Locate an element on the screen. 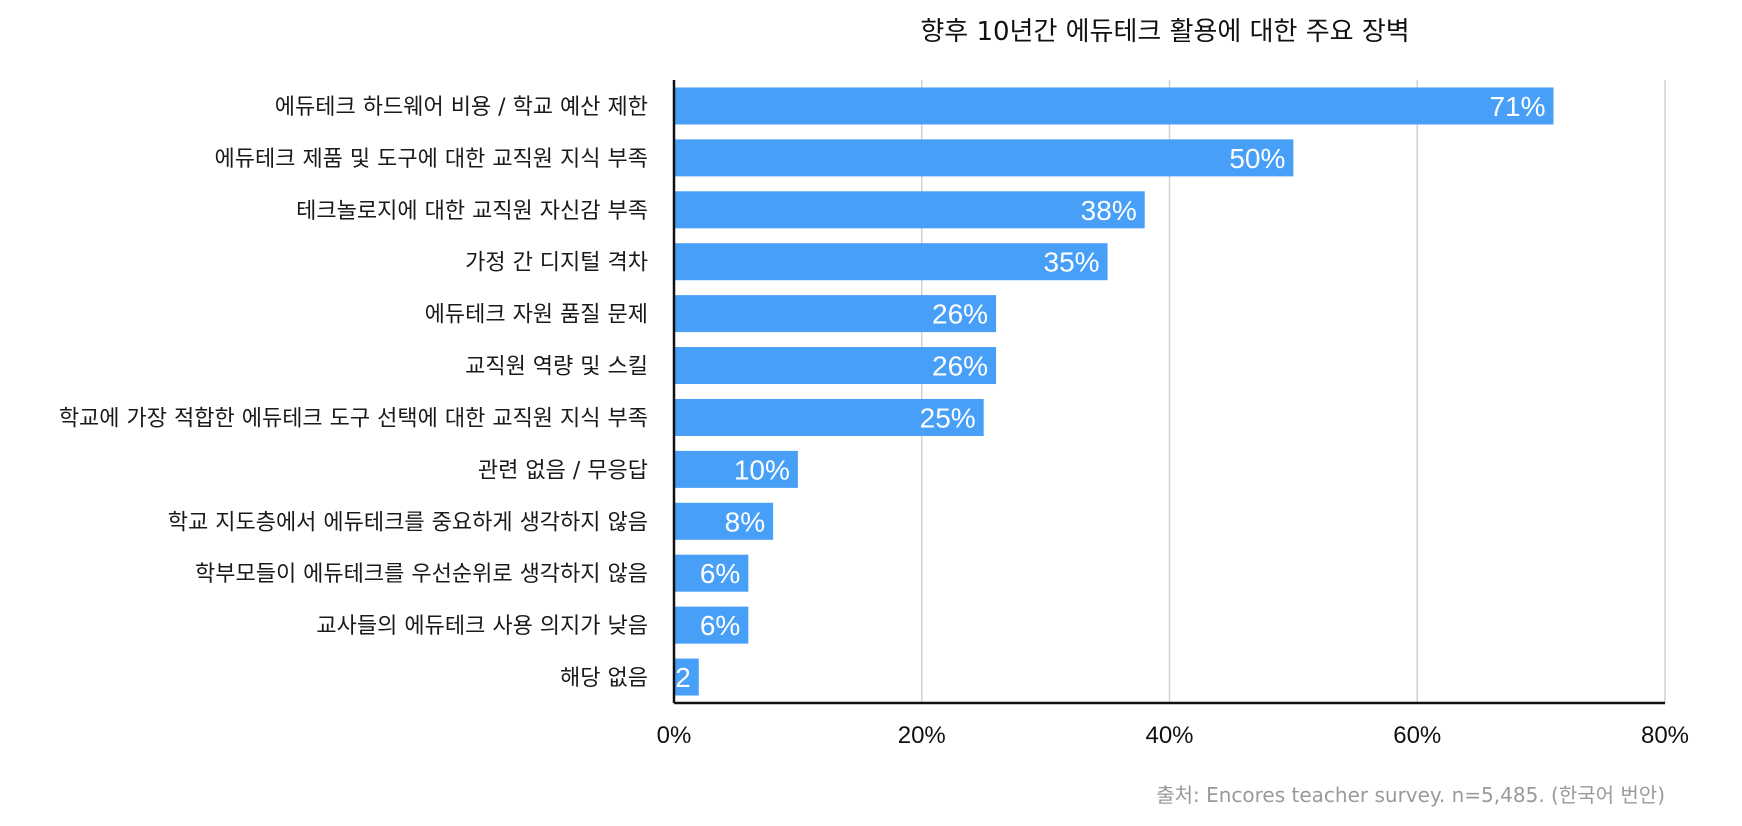 This screenshot has width=1742, height=826. chart-title: 향후 10년간 에듀테크 활용에 대한 주요 장벽 is located at coordinates (1164, 32).